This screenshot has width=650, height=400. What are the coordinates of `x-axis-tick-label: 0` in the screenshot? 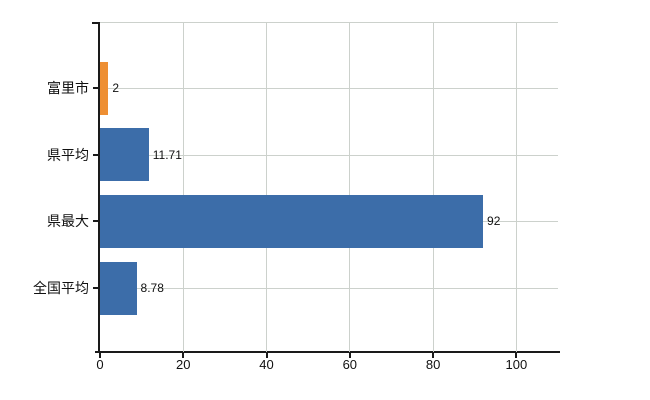 It's located at (100, 364).